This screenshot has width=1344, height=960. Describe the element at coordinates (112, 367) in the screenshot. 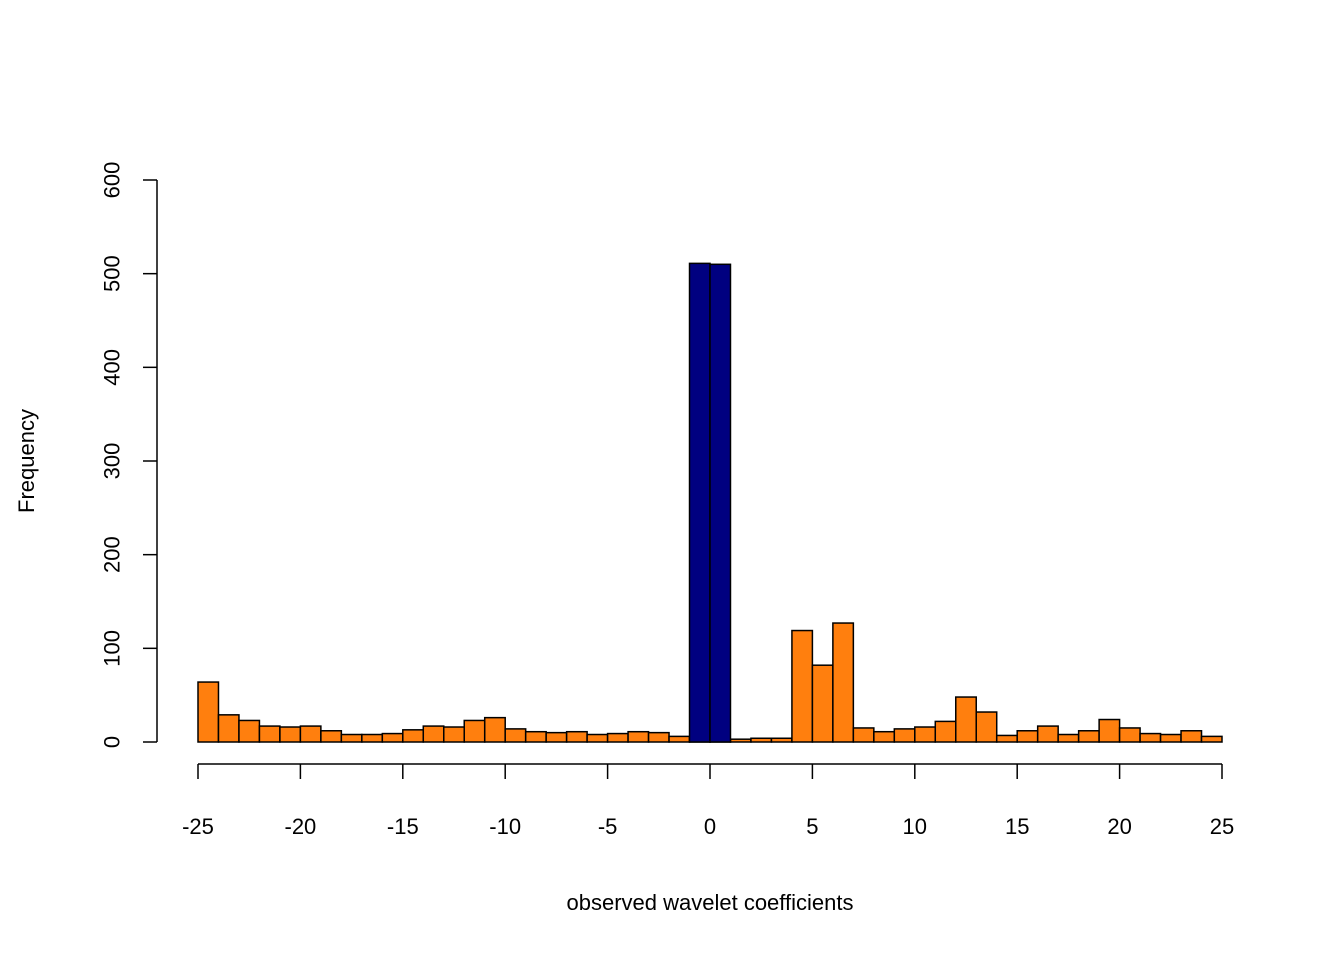

I see `y-tick-label-4: 400` at that location.